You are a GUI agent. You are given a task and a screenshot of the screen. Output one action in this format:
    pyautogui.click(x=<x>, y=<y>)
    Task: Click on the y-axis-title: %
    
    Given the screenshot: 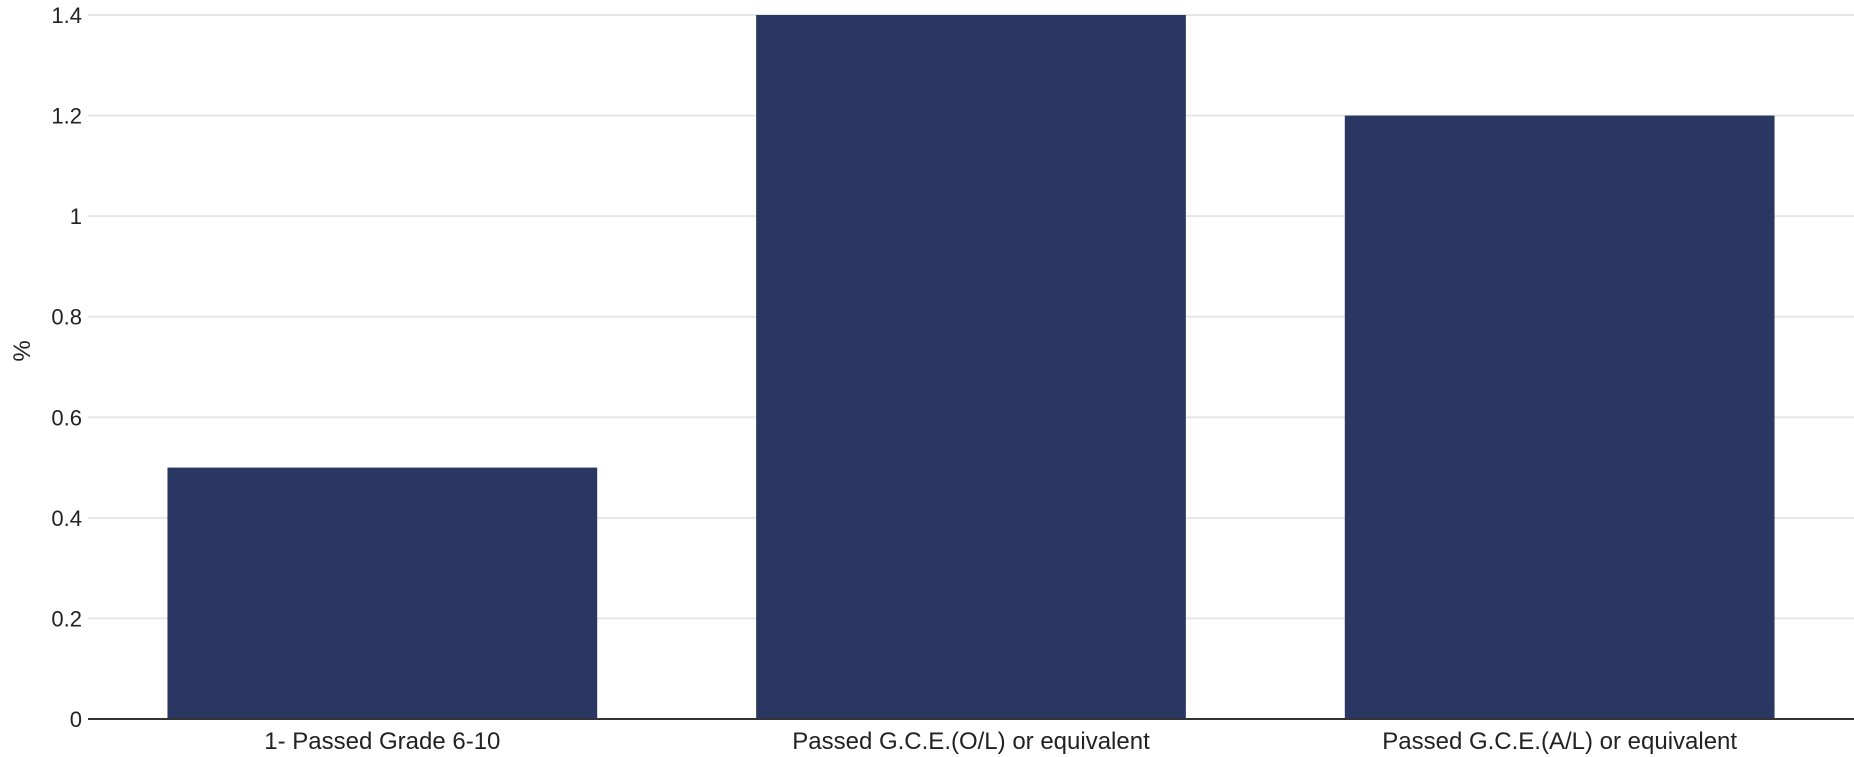 What is the action you would take?
    pyautogui.click(x=22, y=350)
    